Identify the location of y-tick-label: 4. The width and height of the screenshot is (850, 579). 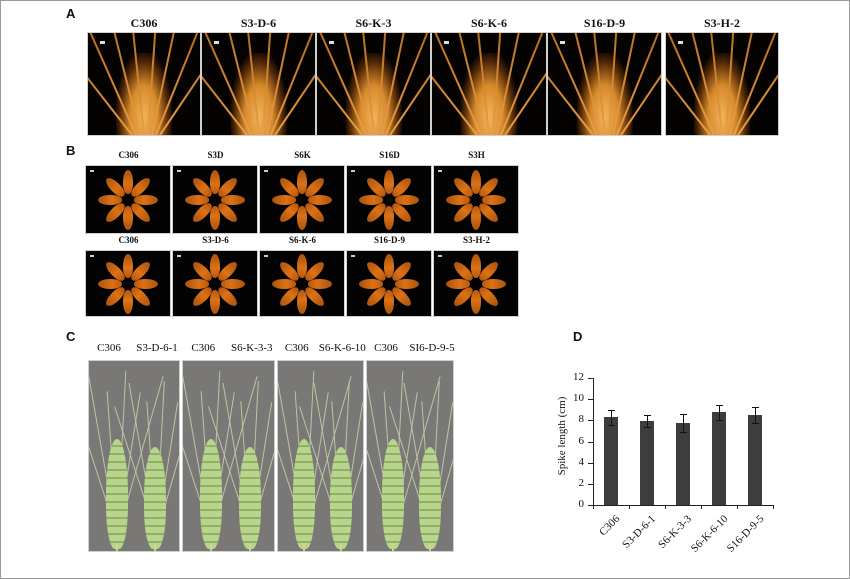
(581, 461).